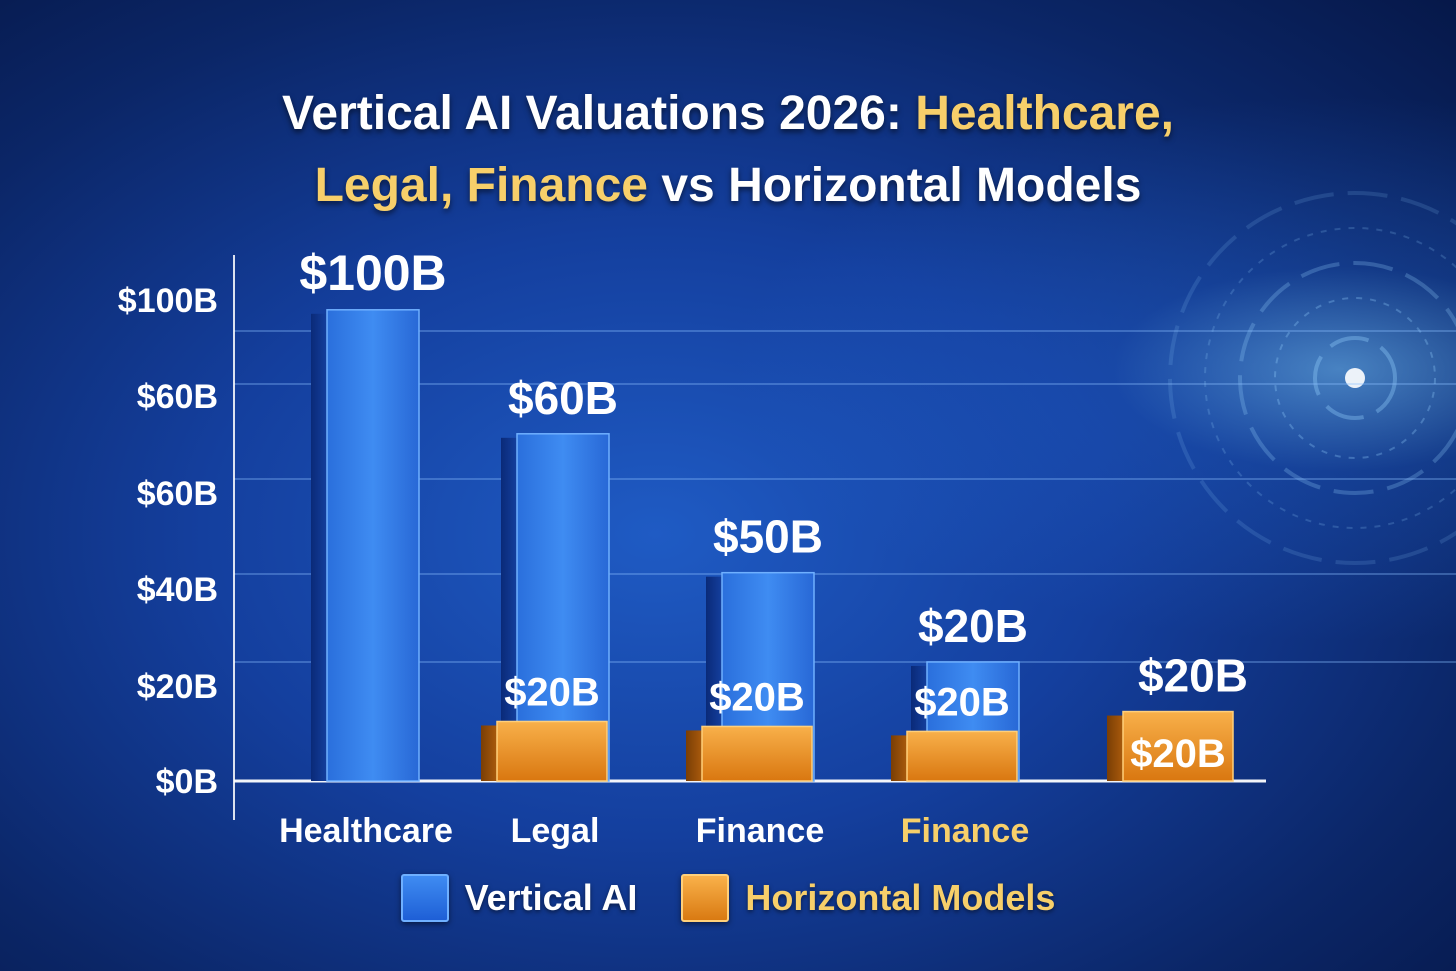 This screenshot has height=971, width=1456. I want to click on legend-label-vertical: Vertical AI, so click(551, 897).